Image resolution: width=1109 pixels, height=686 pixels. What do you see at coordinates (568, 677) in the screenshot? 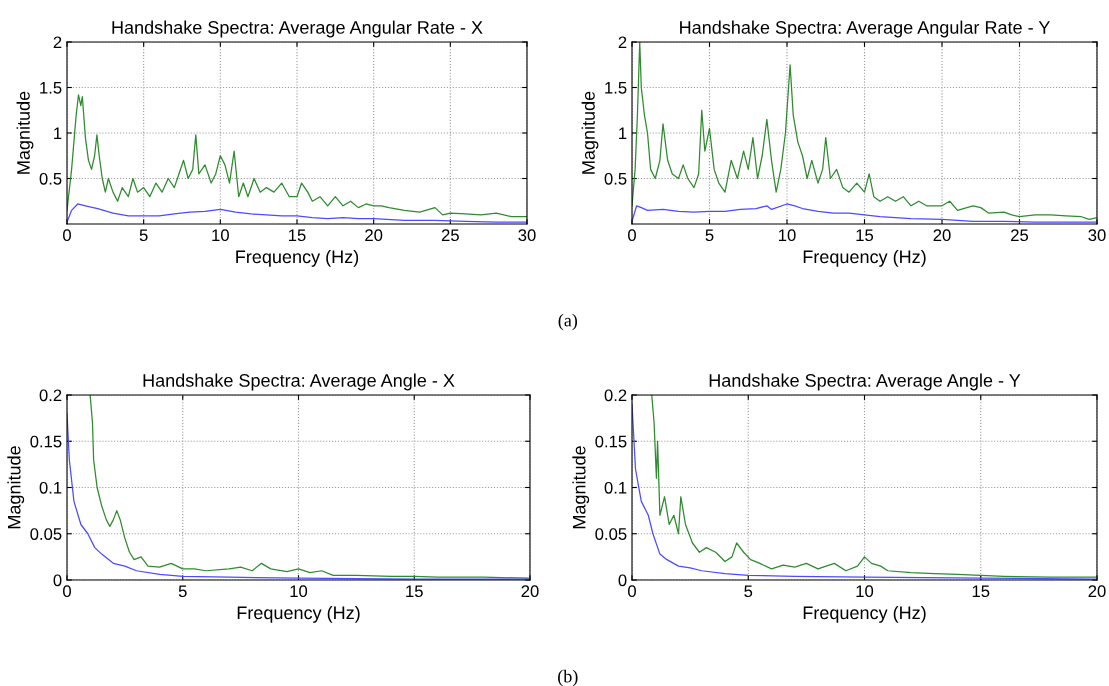
I see `text: (b)` at bounding box center [568, 677].